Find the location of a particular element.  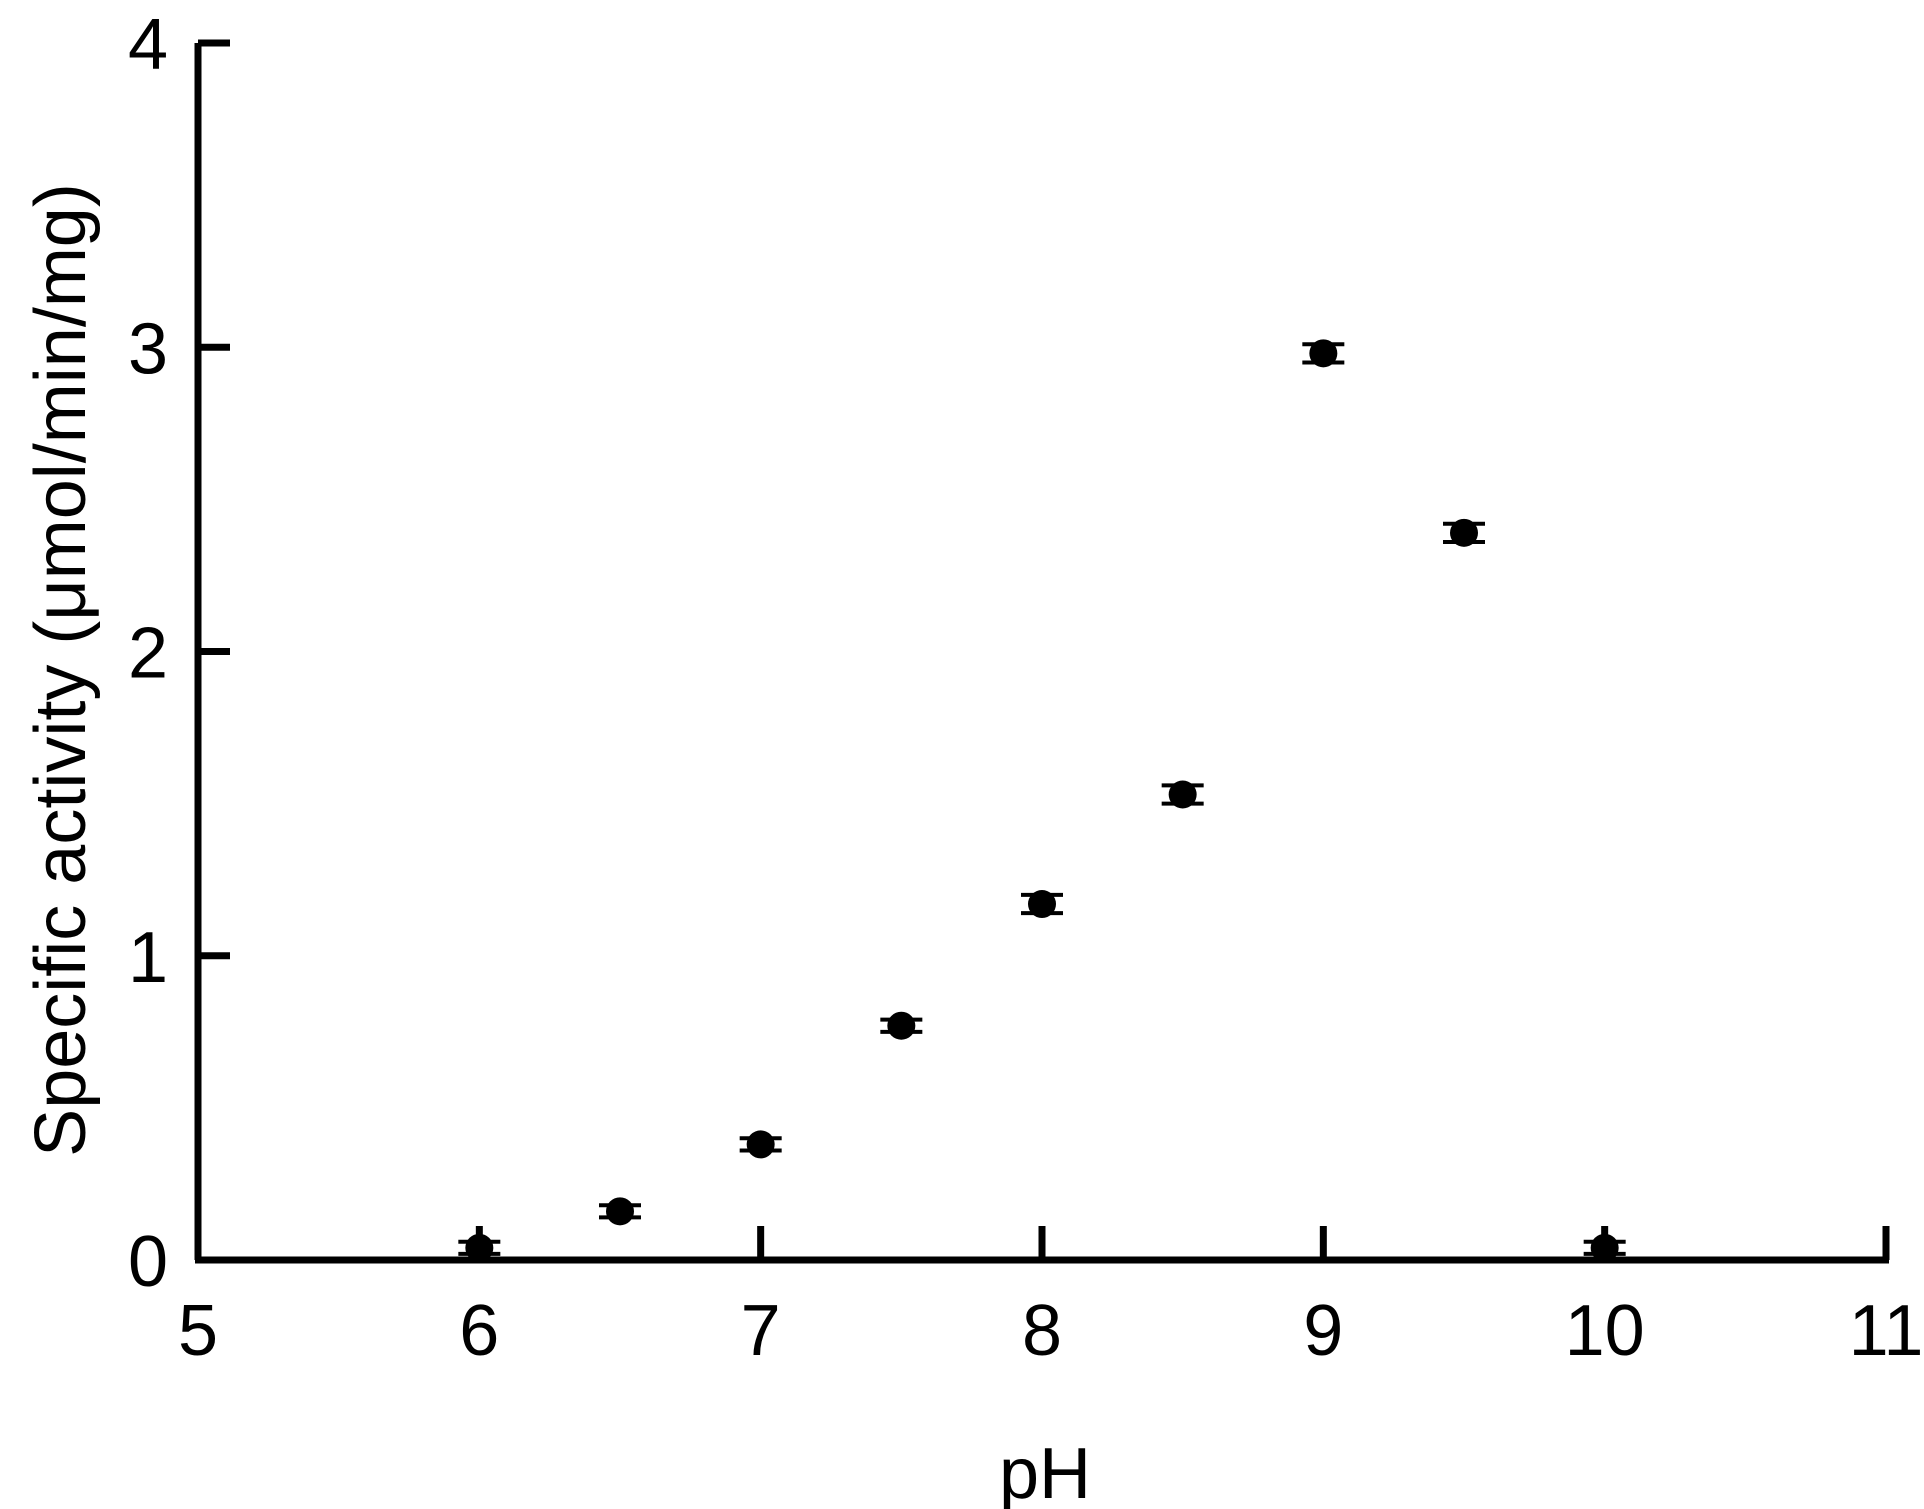

y-tick-label: 2 is located at coordinates (148, 654).